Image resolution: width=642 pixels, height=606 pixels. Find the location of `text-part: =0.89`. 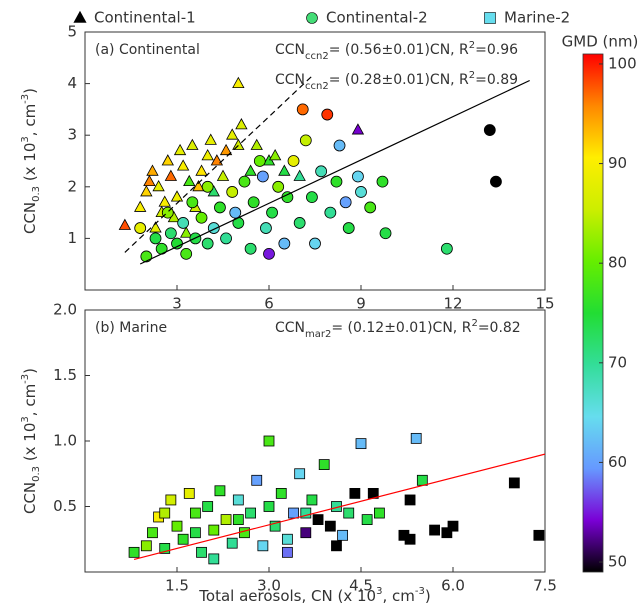

text-part: =0.89 is located at coordinates (496, 80).